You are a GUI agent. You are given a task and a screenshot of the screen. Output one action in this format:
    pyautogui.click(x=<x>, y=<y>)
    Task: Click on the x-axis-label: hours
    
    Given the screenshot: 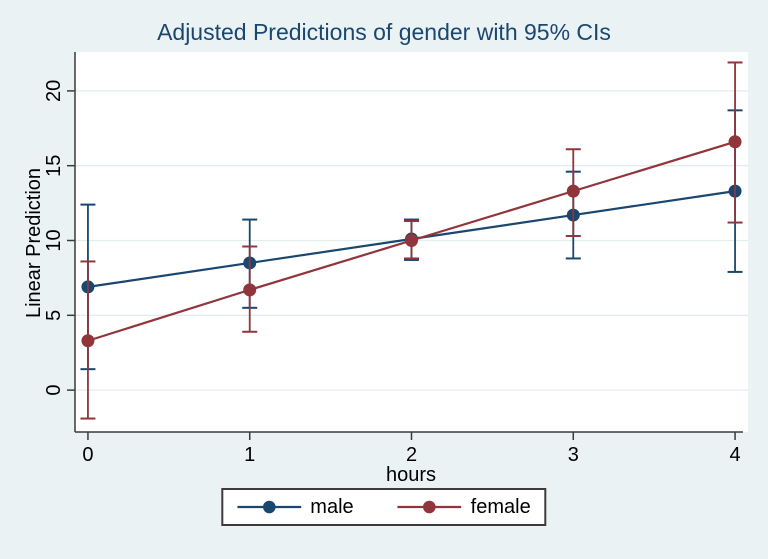 What is the action you would take?
    pyautogui.click(x=411, y=475)
    